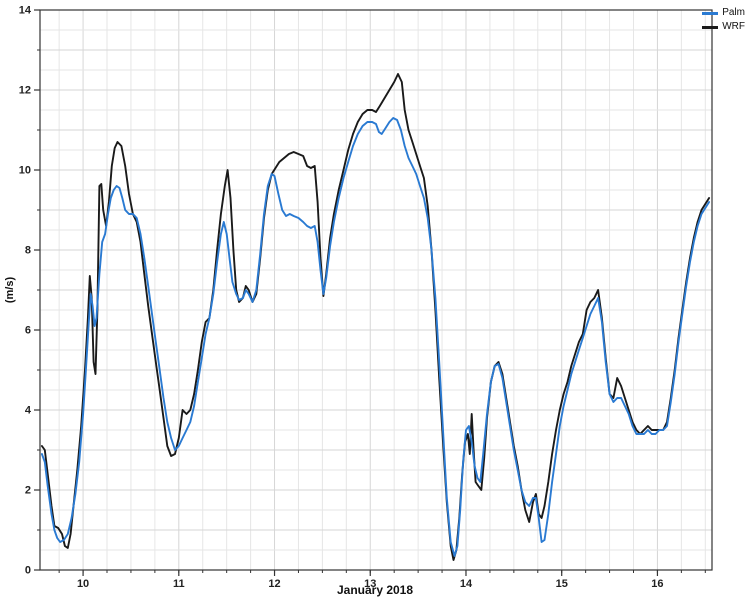 The height and width of the screenshot is (600, 747). What do you see at coordinates (370, 584) in the screenshot?
I see `svg-text: 13` at bounding box center [370, 584].